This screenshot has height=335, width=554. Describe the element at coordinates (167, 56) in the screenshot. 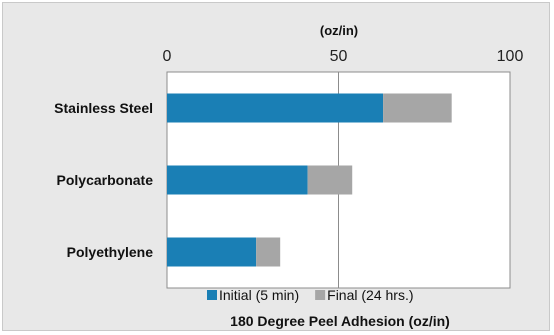

I see `x-tick-label: 0` at that location.